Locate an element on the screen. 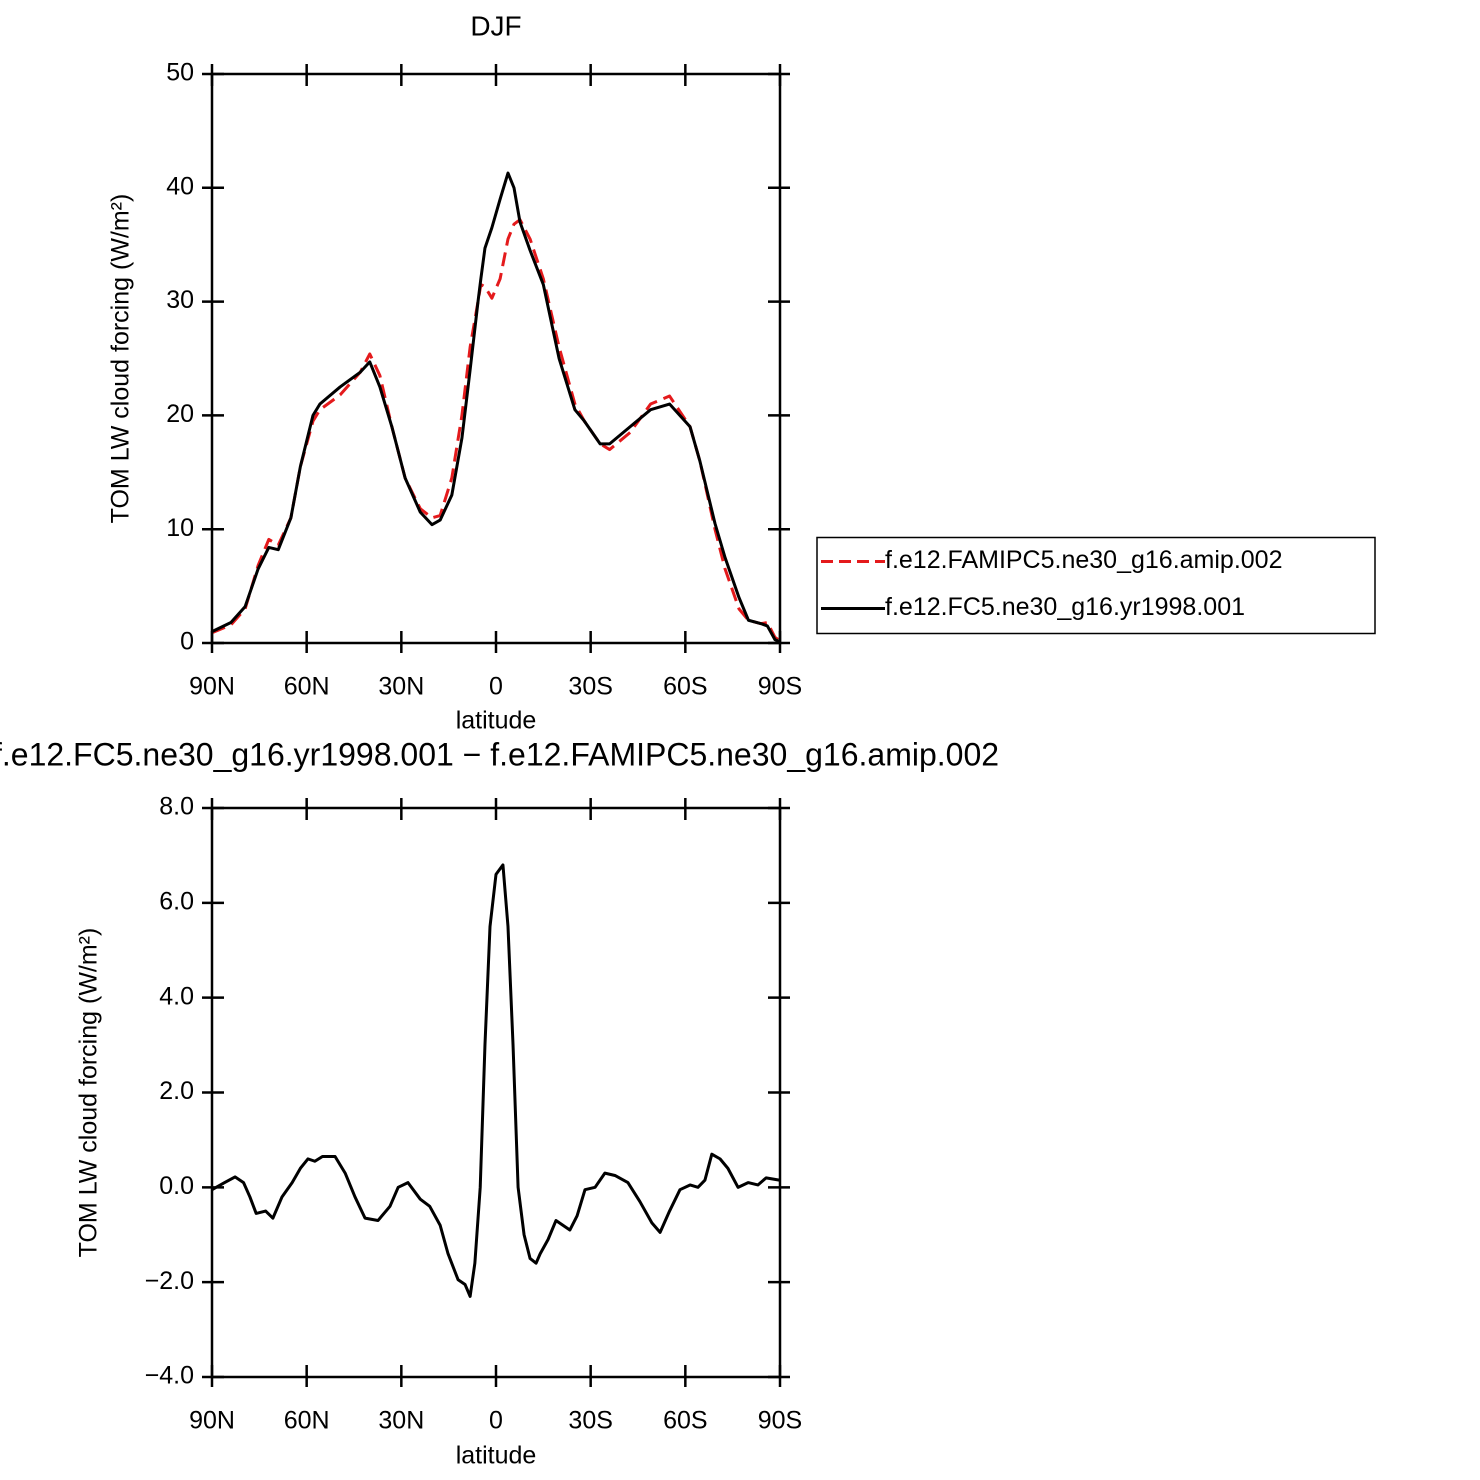 This screenshot has width=1480, height=1480. y-tick-label: 10 is located at coordinates (180, 528).